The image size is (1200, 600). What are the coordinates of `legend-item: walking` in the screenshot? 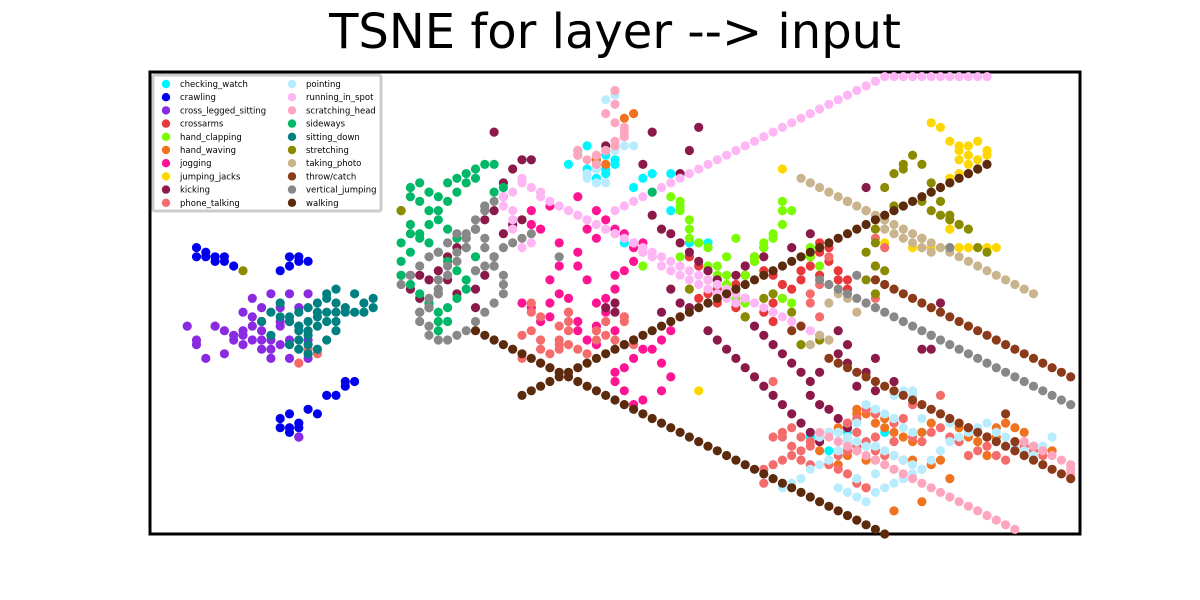 It's located at (313, 203).